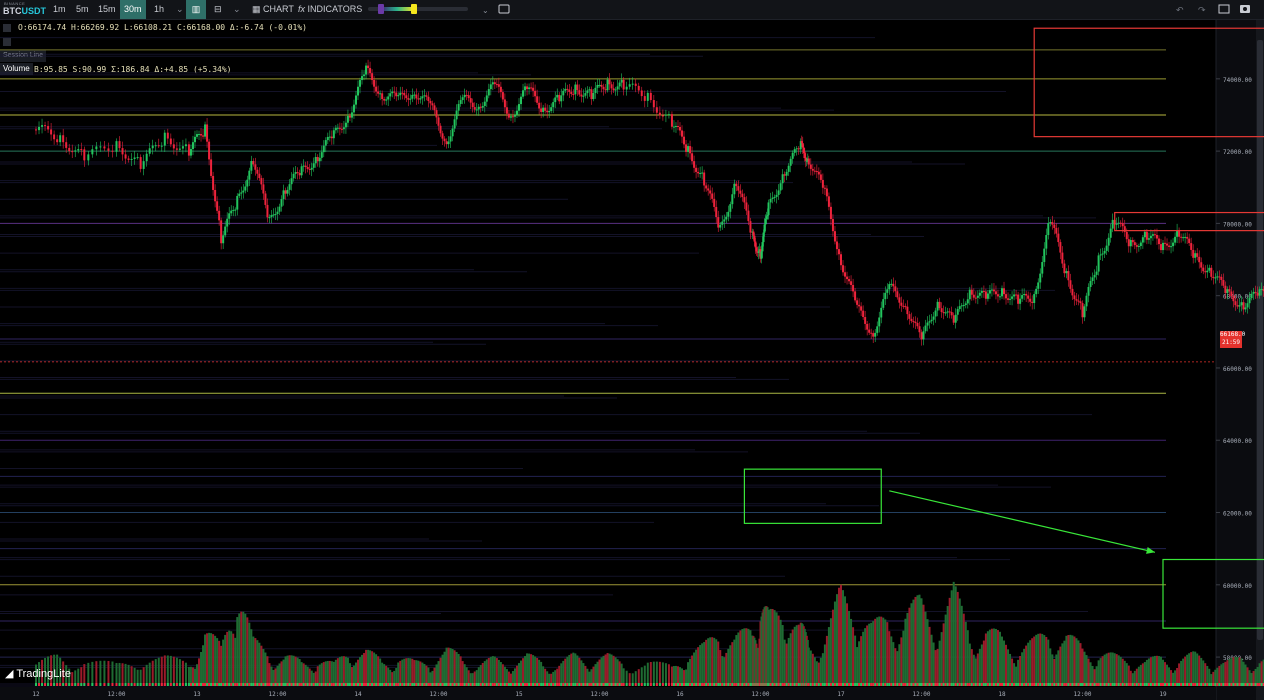  I want to click on heatmap-intensity-slider: ⌄ ↶ ↷, so click(632, 9).